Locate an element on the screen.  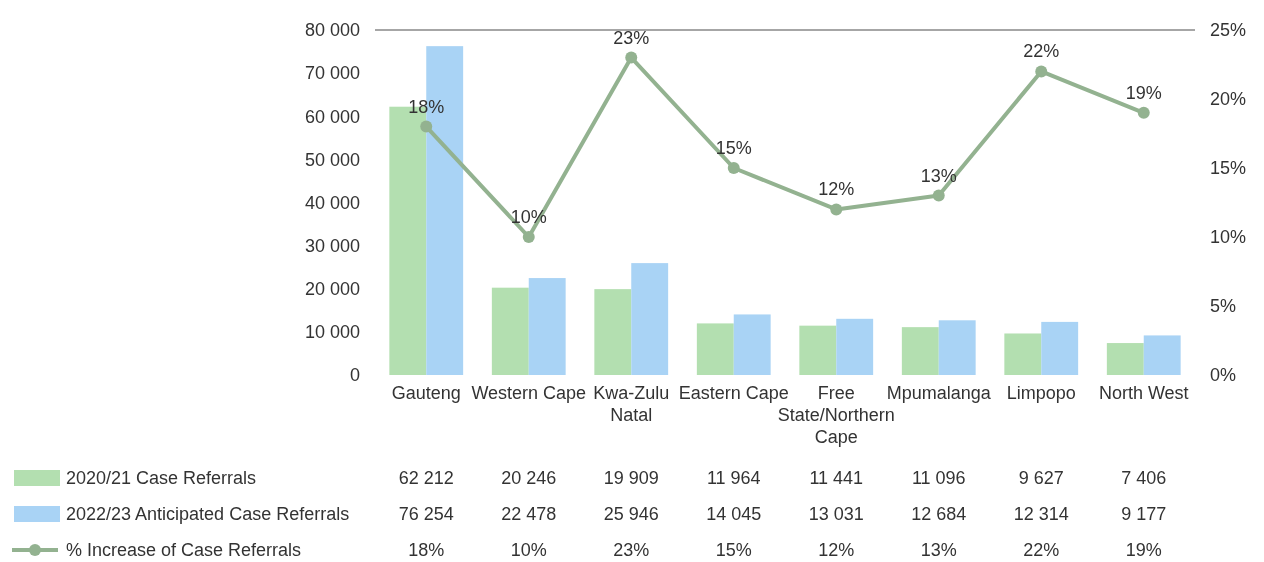
data-label: 13 031 is located at coordinates (836, 514).